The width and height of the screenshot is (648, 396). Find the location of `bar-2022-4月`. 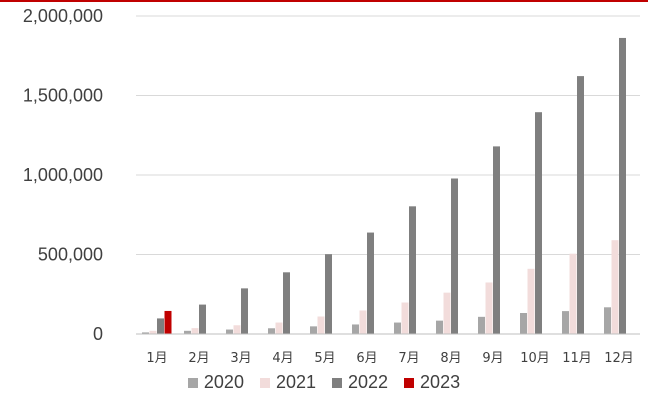

bar-2022-4月 is located at coordinates (286, 303).